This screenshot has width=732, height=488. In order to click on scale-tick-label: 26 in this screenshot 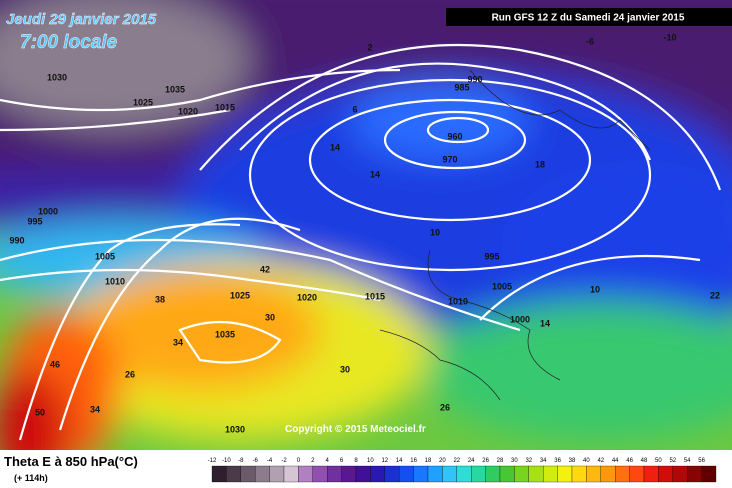, I will do `click(485, 461)`.